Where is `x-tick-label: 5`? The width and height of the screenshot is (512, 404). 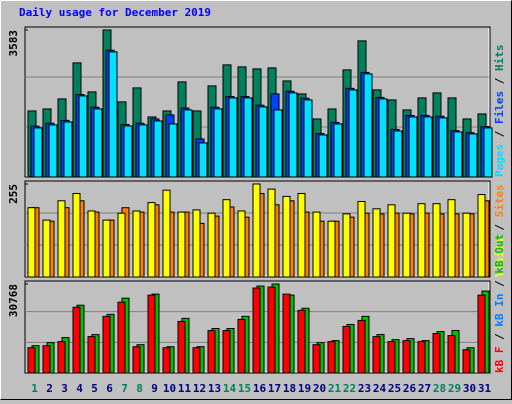 x-tick-label: 5 is located at coordinates (94, 388).